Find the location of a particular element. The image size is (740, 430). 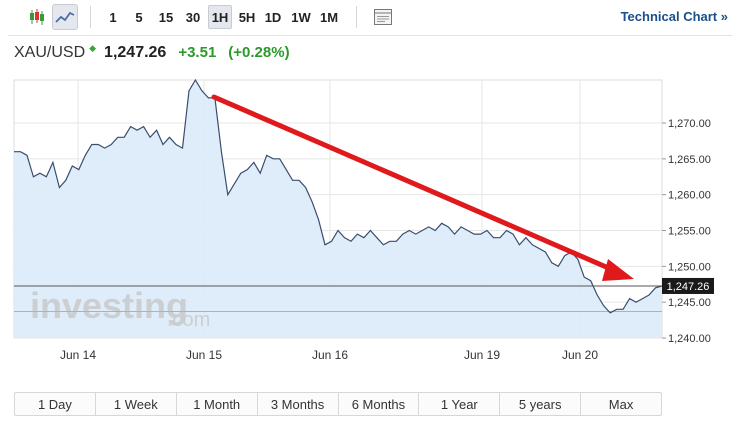

instrument-symbol: XAU/USD is located at coordinates (50, 52).